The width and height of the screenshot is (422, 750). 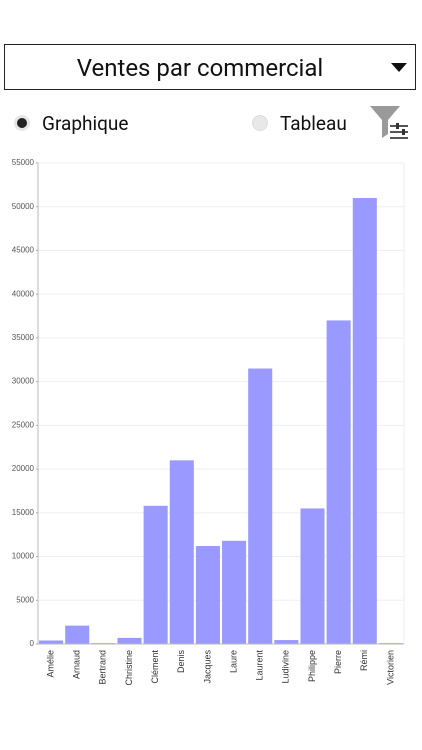 I want to click on x-tick-label: Arnaud, so click(x=77, y=664).